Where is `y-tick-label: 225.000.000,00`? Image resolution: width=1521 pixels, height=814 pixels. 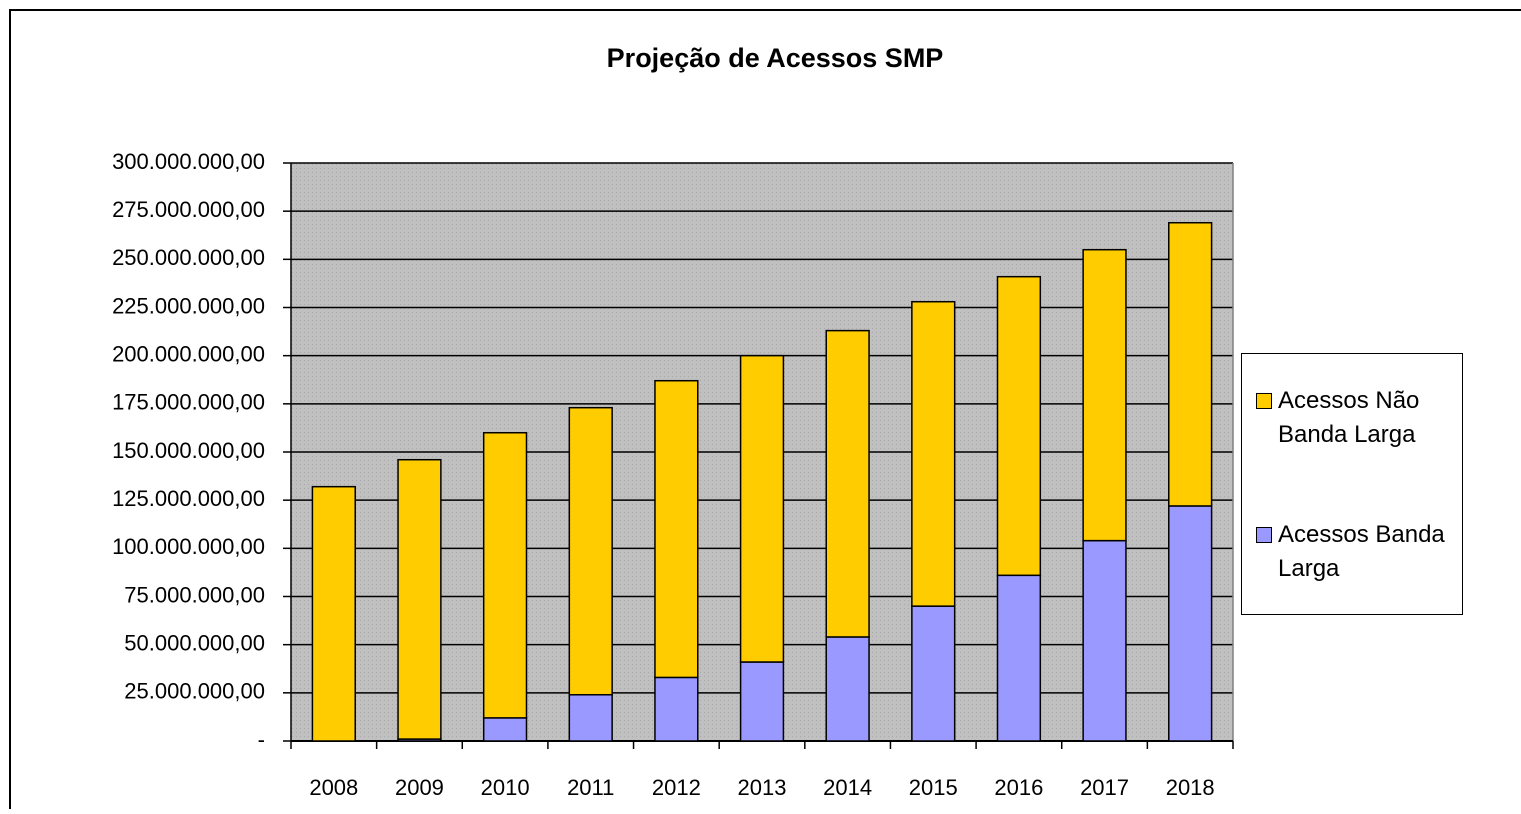 y-tick-label: 225.000.000,00 is located at coordinates (188, 305).